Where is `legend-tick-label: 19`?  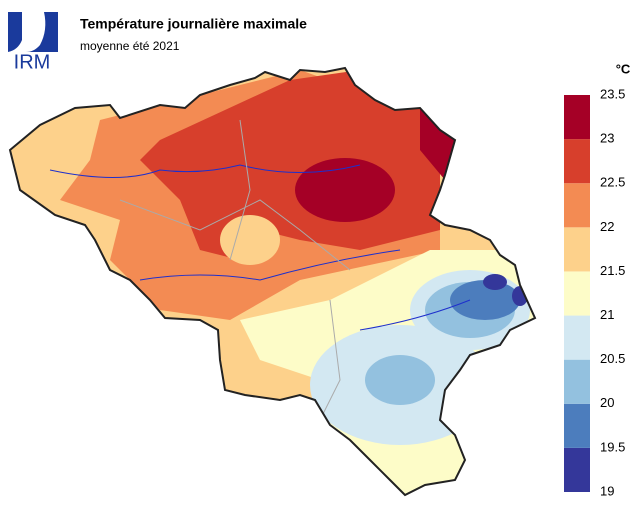 legend-tick-label: 19 is located at coordinates (607, 490).